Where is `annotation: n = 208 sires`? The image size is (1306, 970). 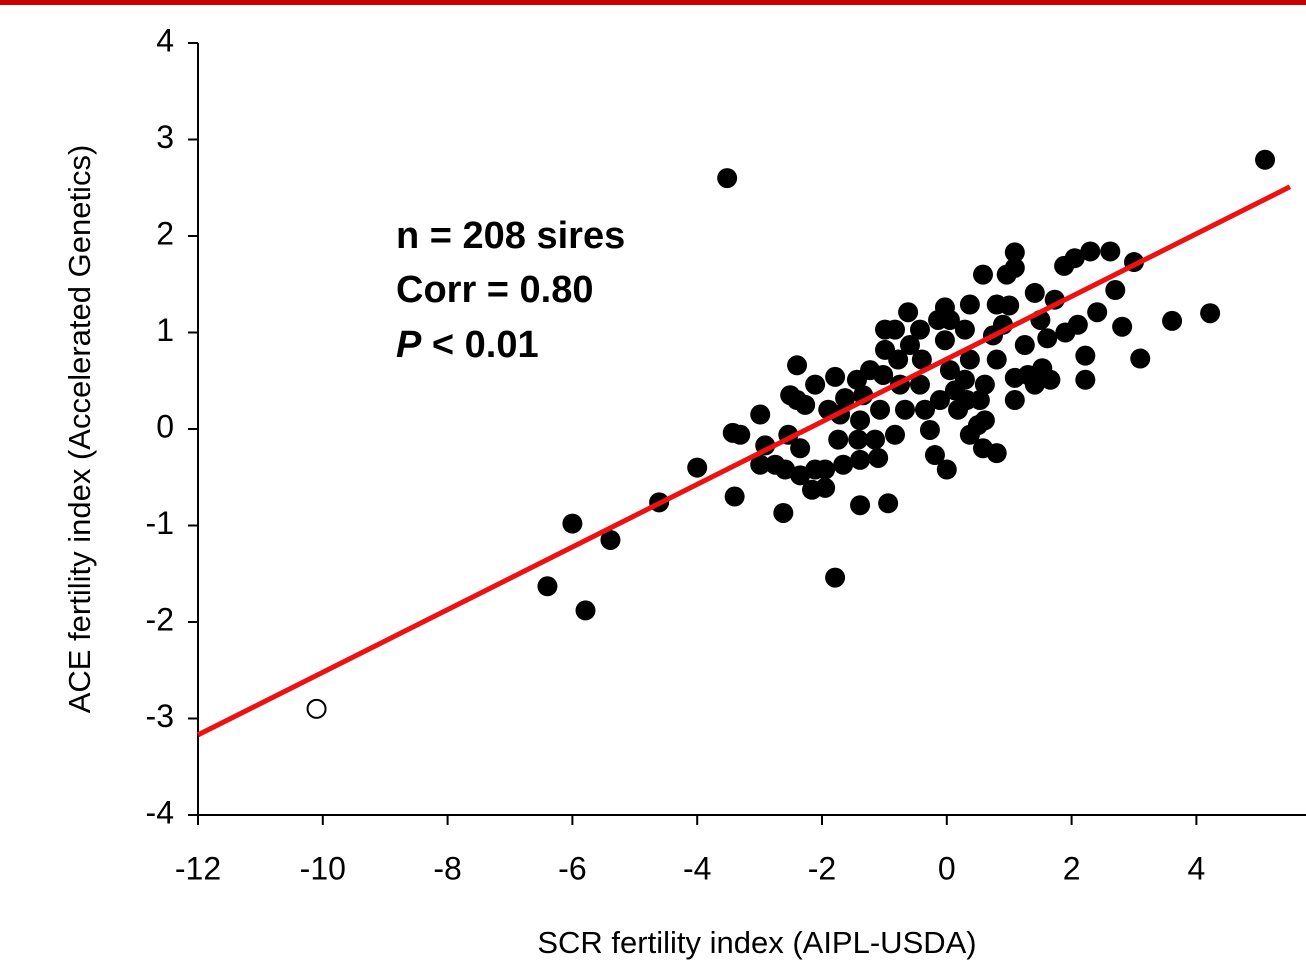
annotation: n = 208 sires is located at coordinates (510, 236).